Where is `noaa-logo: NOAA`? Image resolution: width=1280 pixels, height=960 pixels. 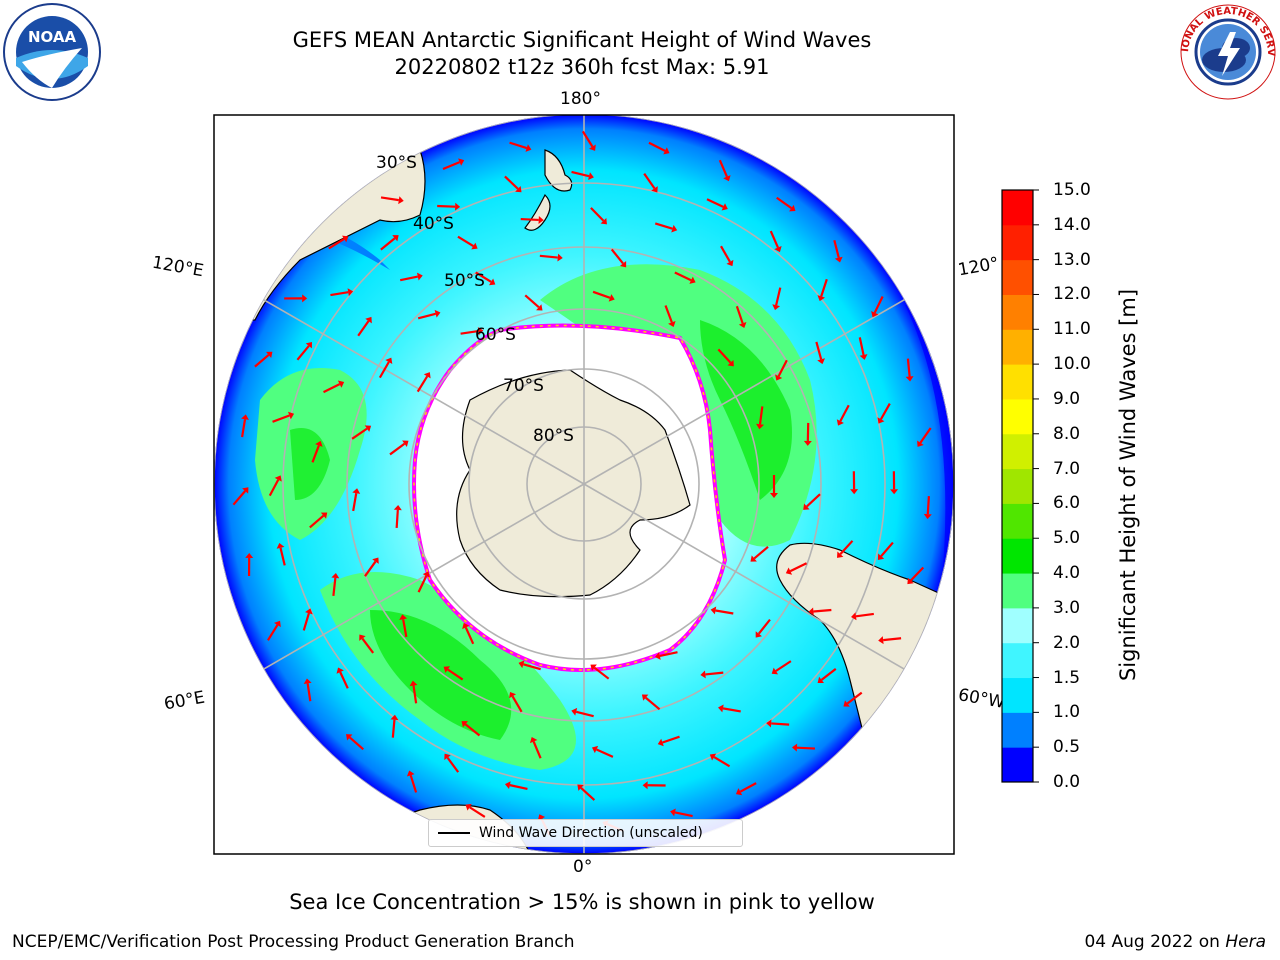
noaa-logo: NOAA is located at coordinates (52, 52).